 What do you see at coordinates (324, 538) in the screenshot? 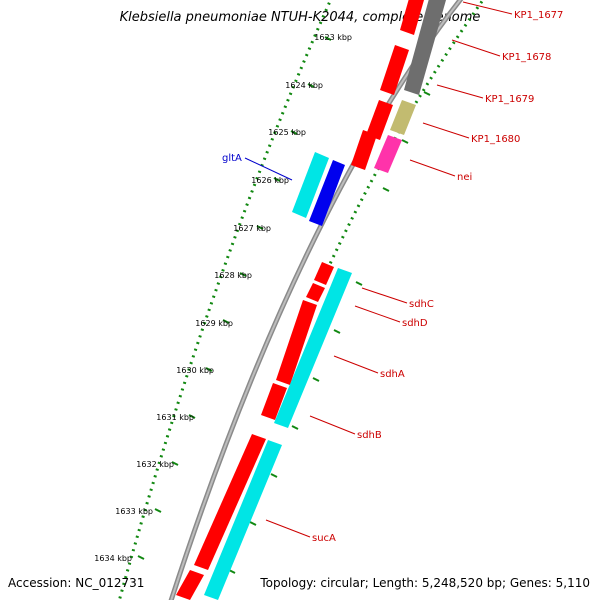
I see `gene-label-sucA: sucA` at bounding box center [324, 538].